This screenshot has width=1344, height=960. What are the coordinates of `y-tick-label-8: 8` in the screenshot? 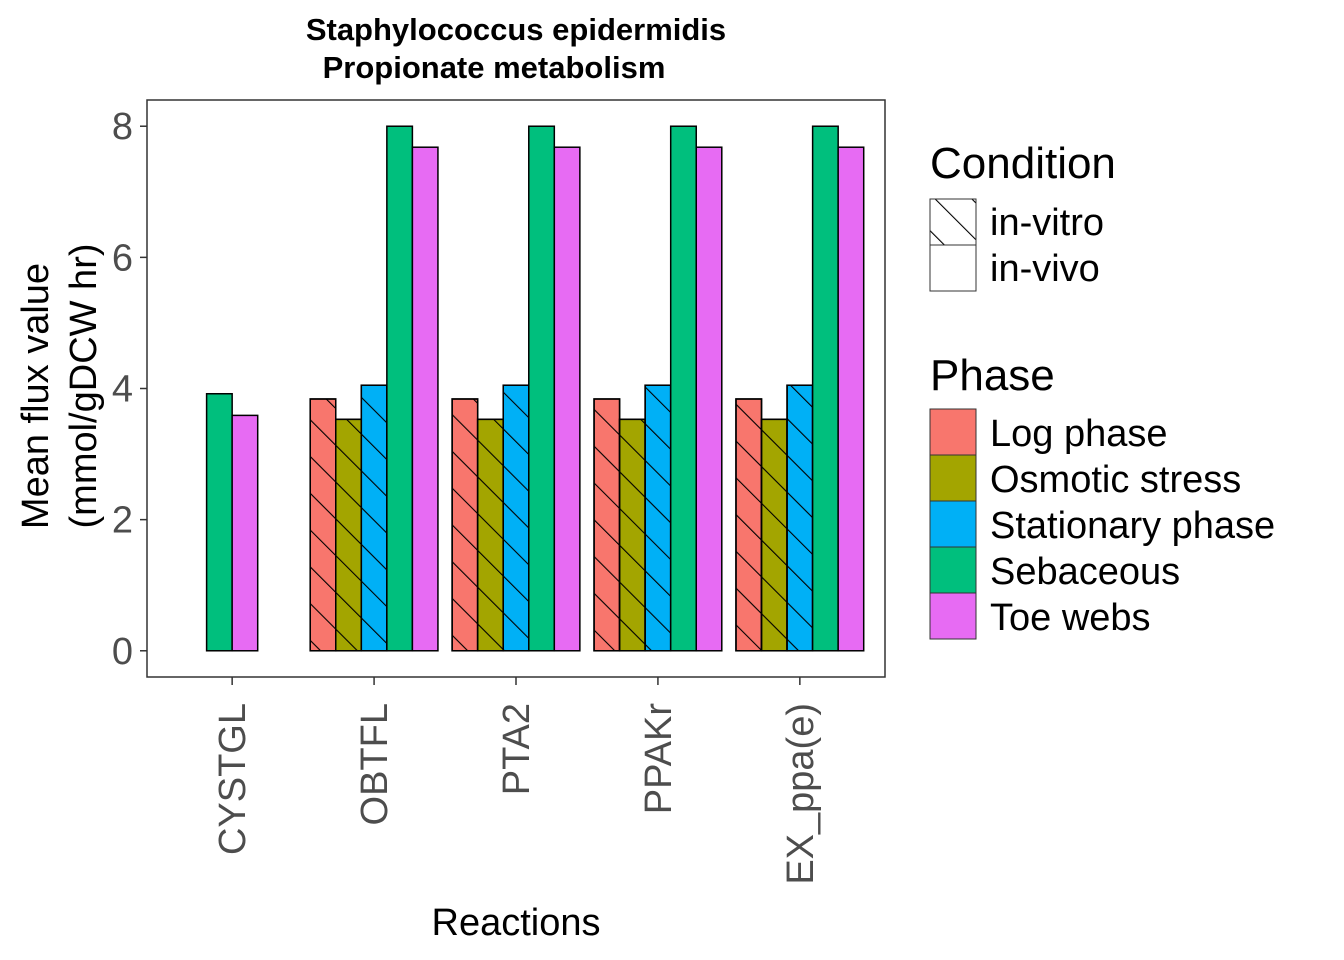 It's located at (122, 127).